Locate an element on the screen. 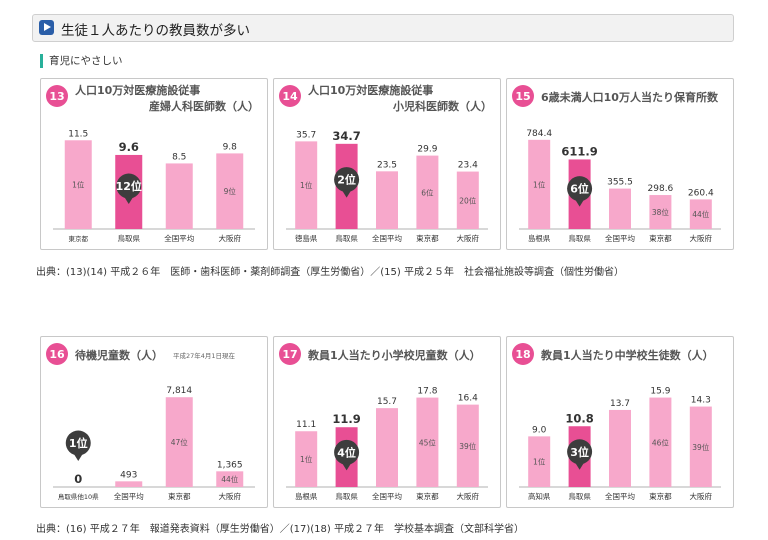 This screenshot has width=768, height=540. value-label: 16.4 is located at coordinates (468, 399).